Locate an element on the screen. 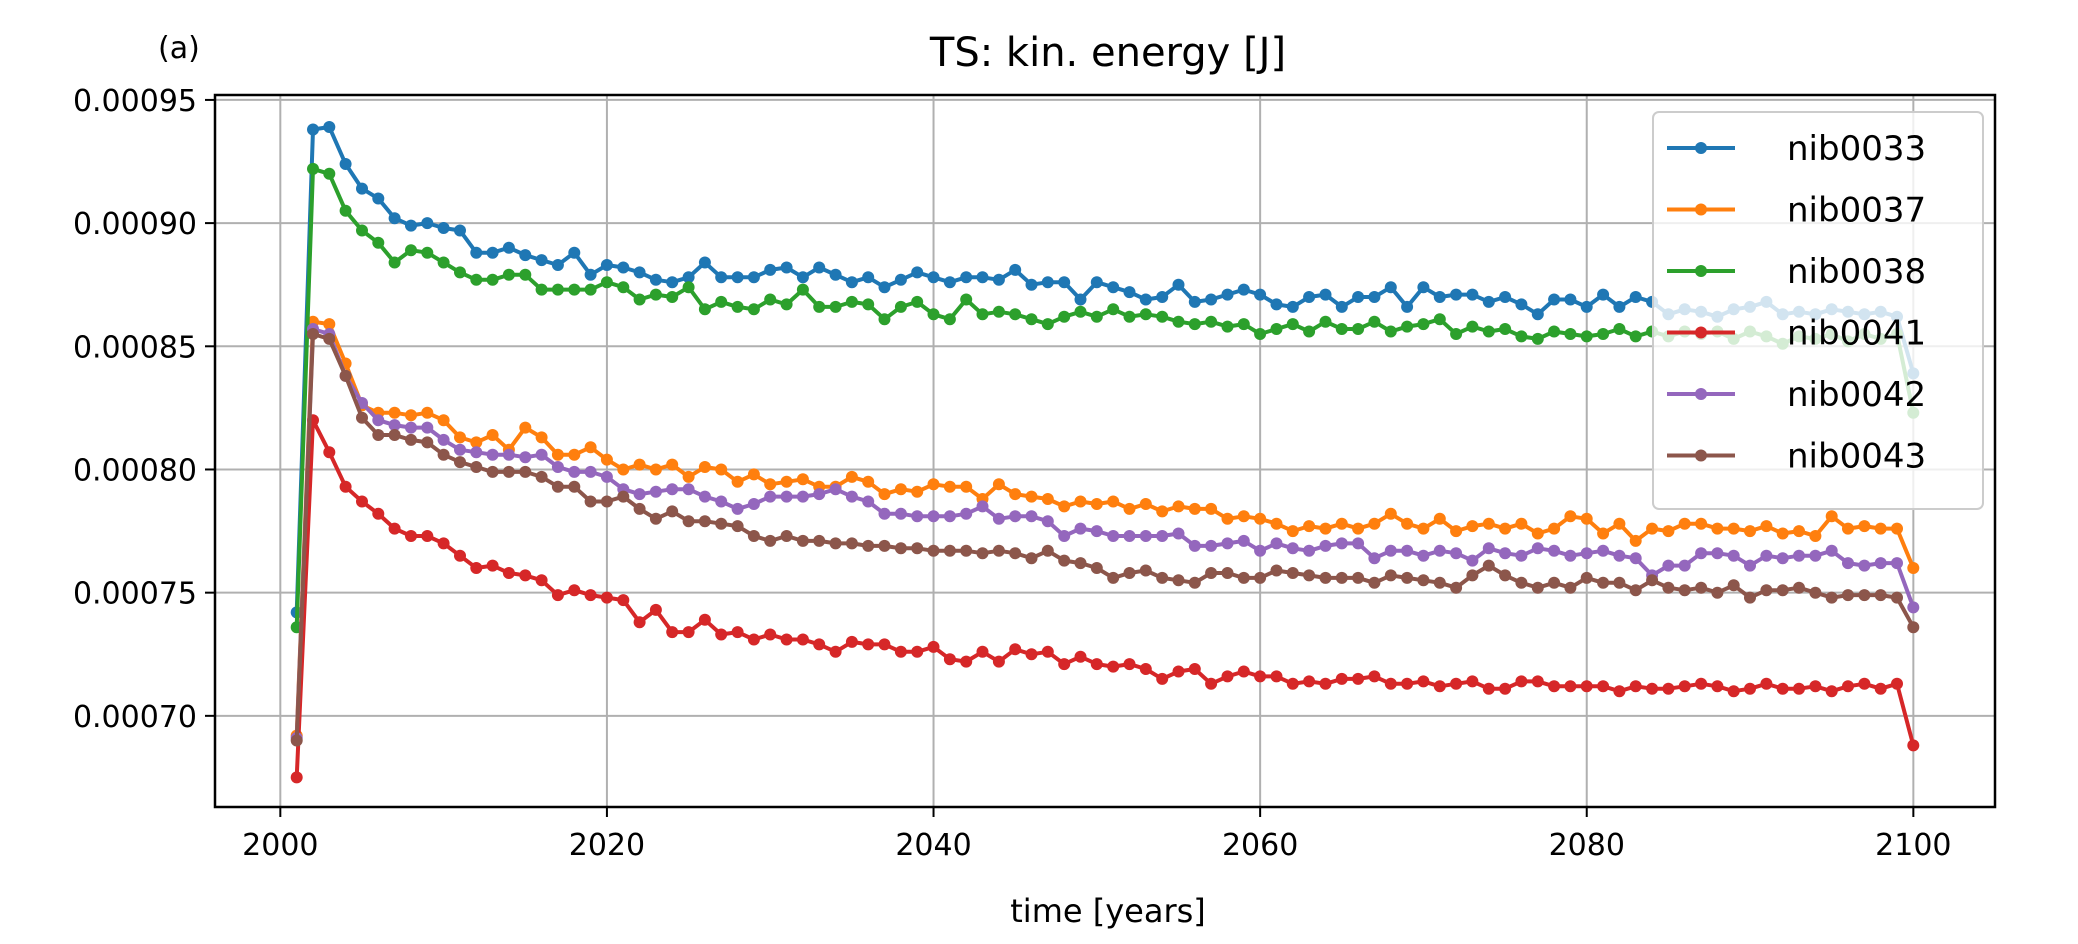 This screenshot has width=2078, height=944. y-tick-label: 0.00085 is located at coordinates (135, 347).